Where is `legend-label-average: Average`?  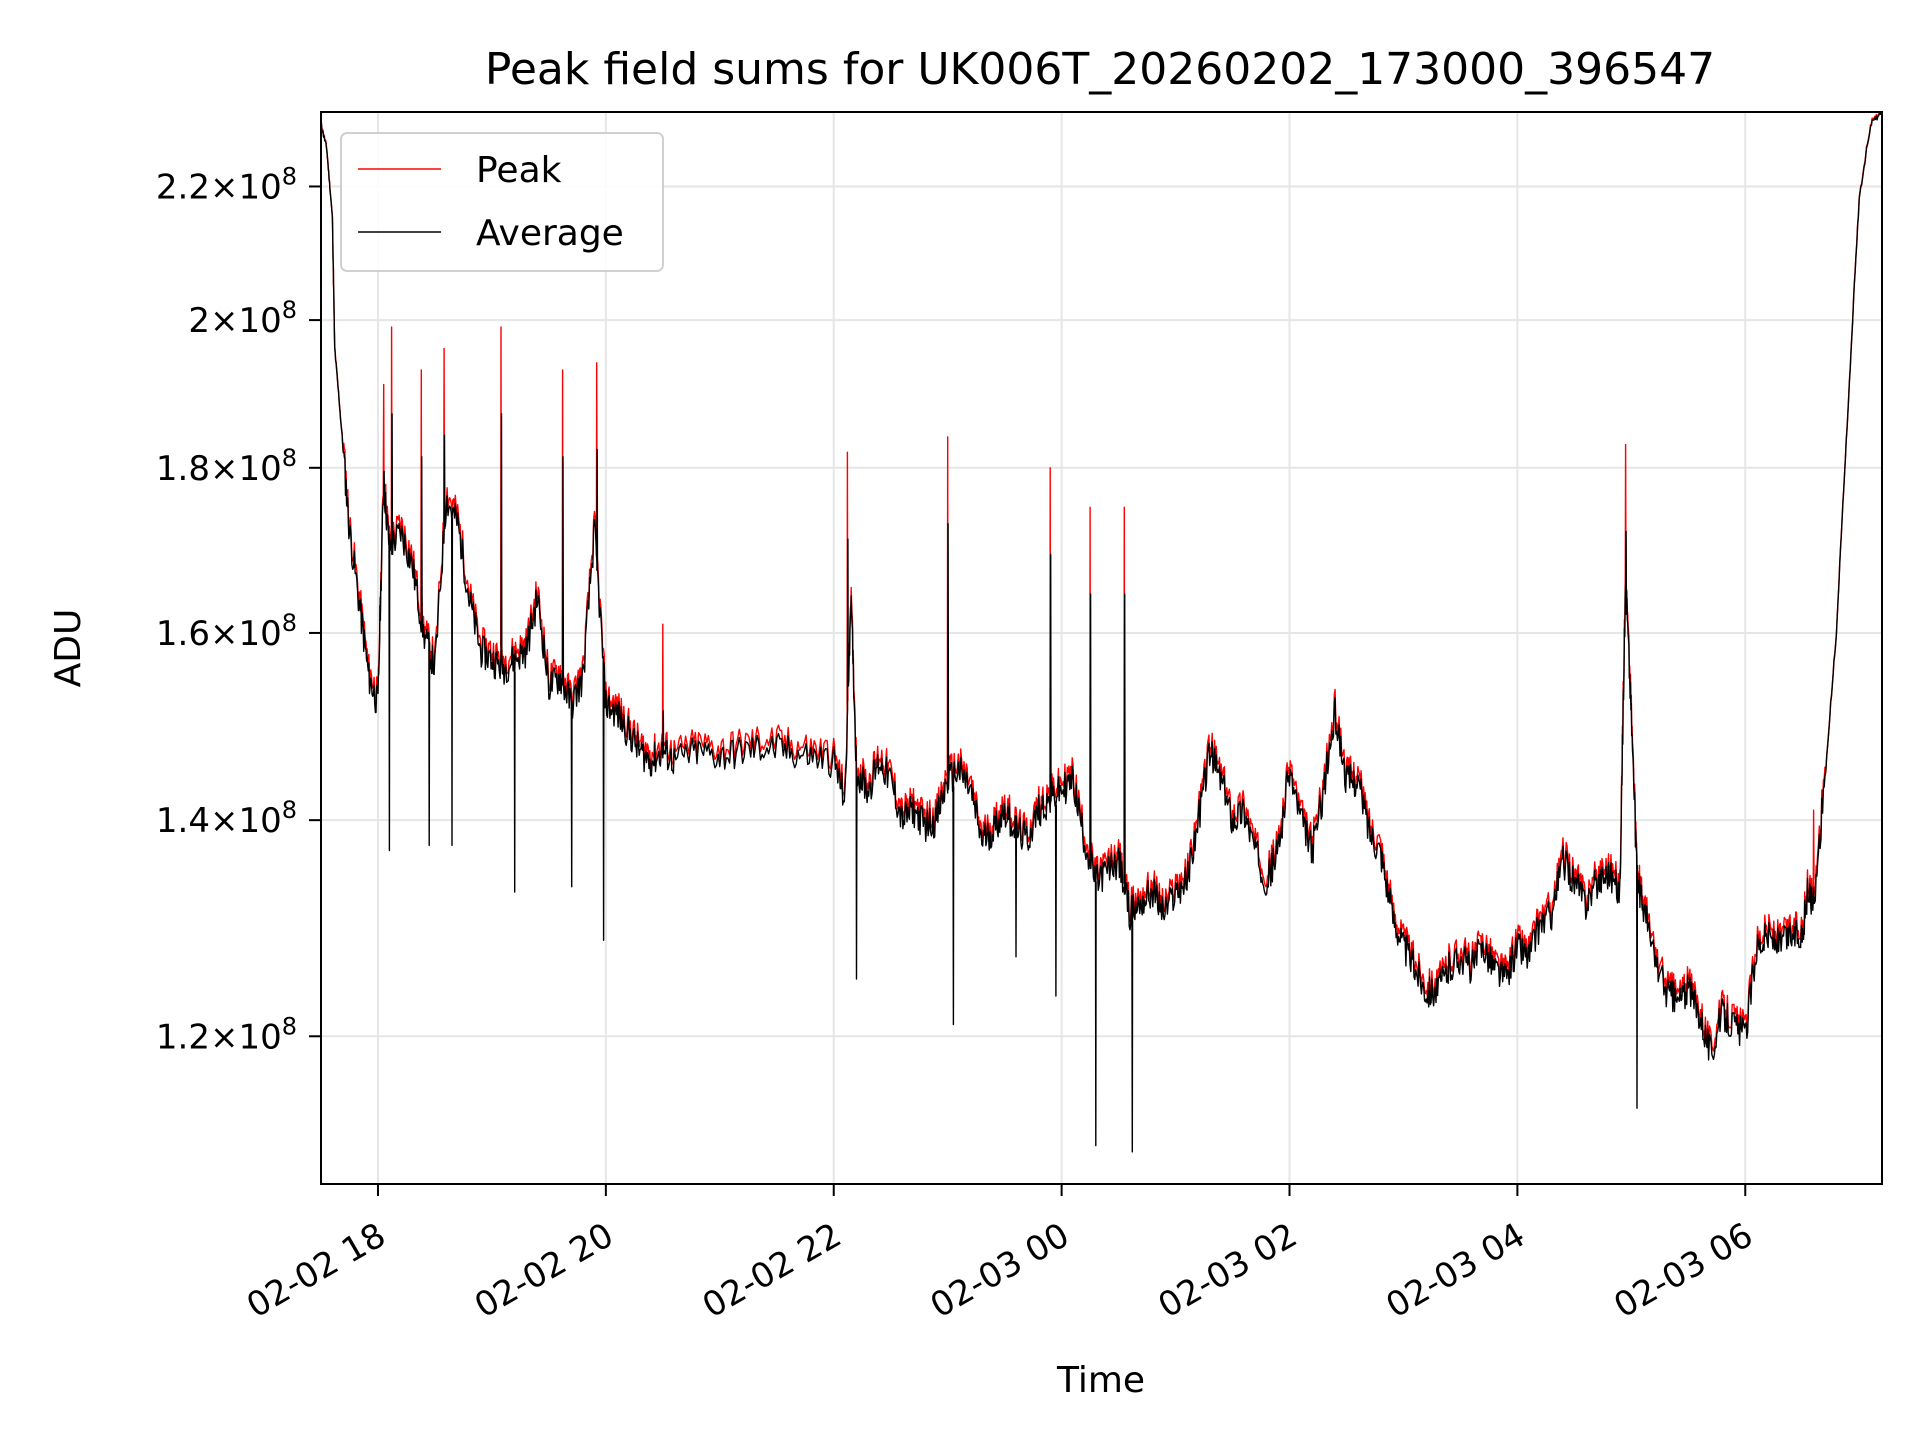 legend-label-average: Average is located at coordinates (550, 233).